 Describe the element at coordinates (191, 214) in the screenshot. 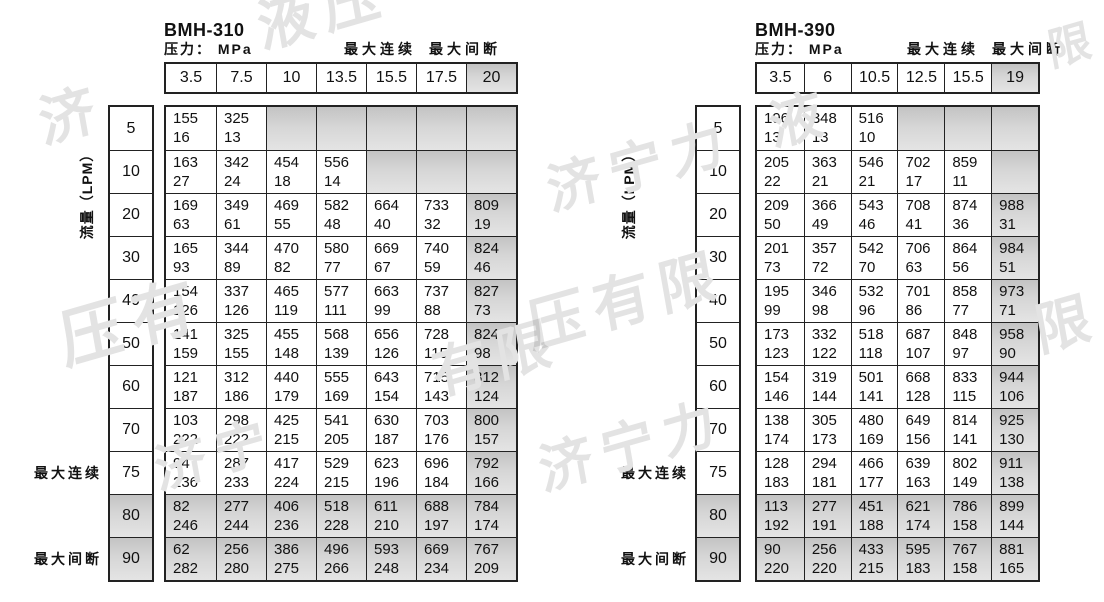

I see `data-cell: 169 63` at that location.